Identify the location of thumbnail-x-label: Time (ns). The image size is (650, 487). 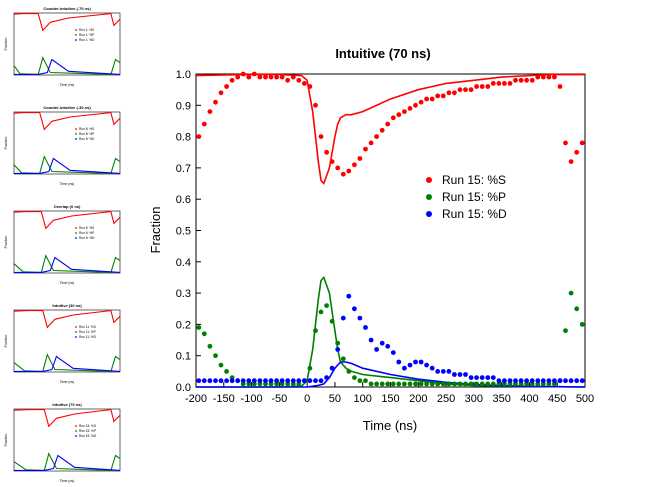
(67, 481).